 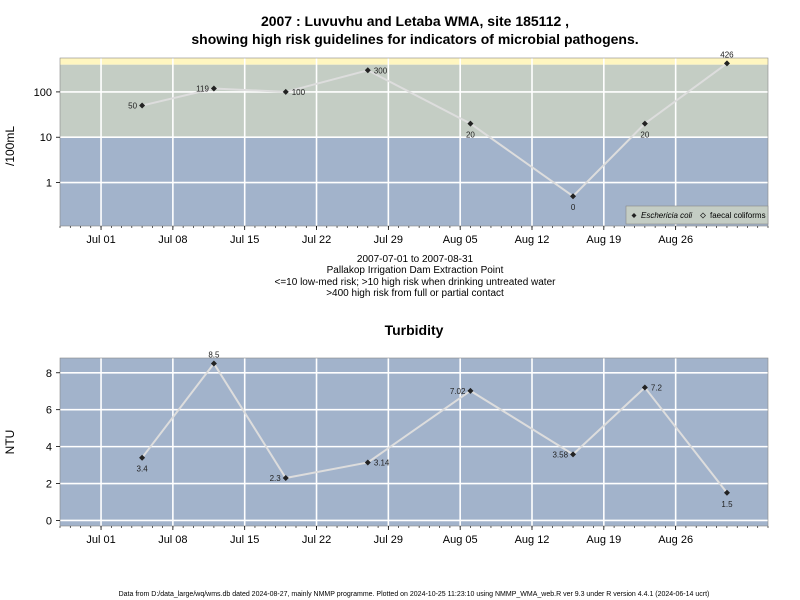 I want to click on data-label: 7.02, so click(x=458, y=391).